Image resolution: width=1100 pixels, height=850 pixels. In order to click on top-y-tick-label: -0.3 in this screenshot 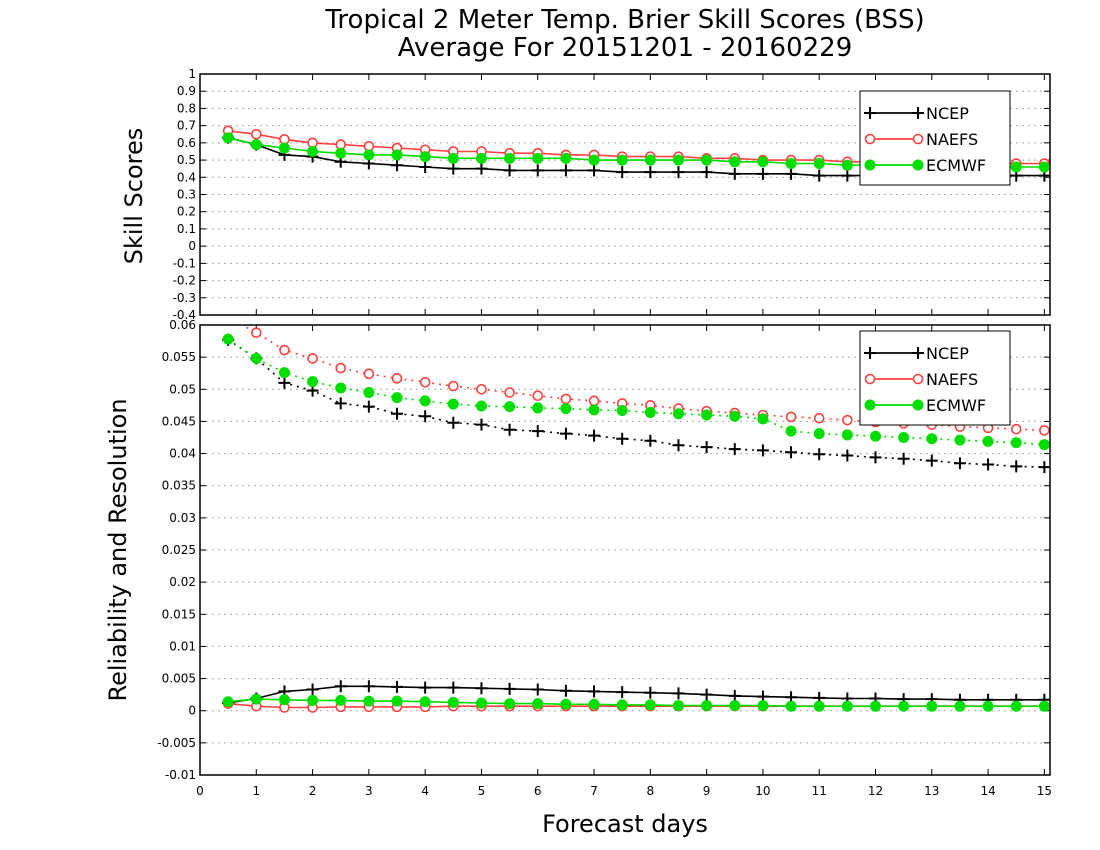, I will do `click(184, 298)`.